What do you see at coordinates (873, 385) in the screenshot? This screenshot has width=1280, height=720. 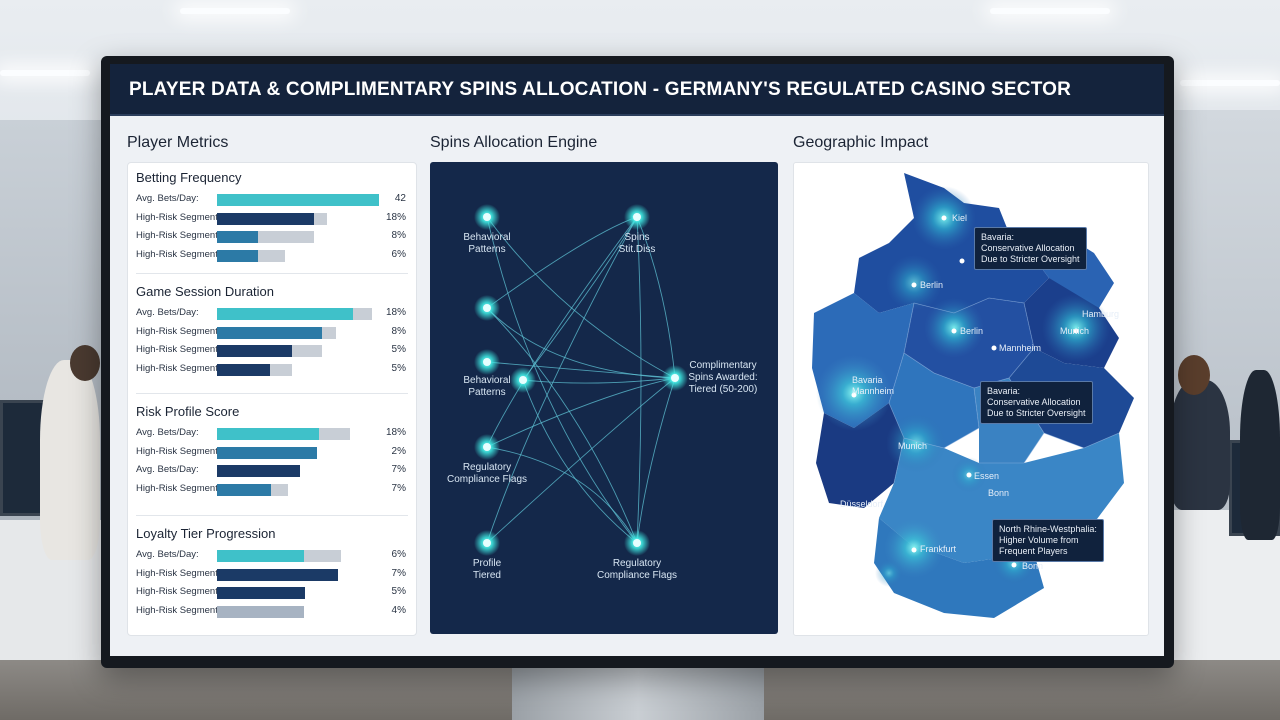 I see `city-label-bavaria-mannheim: Bavaria Mannheim` at bounding box center [873, 385].